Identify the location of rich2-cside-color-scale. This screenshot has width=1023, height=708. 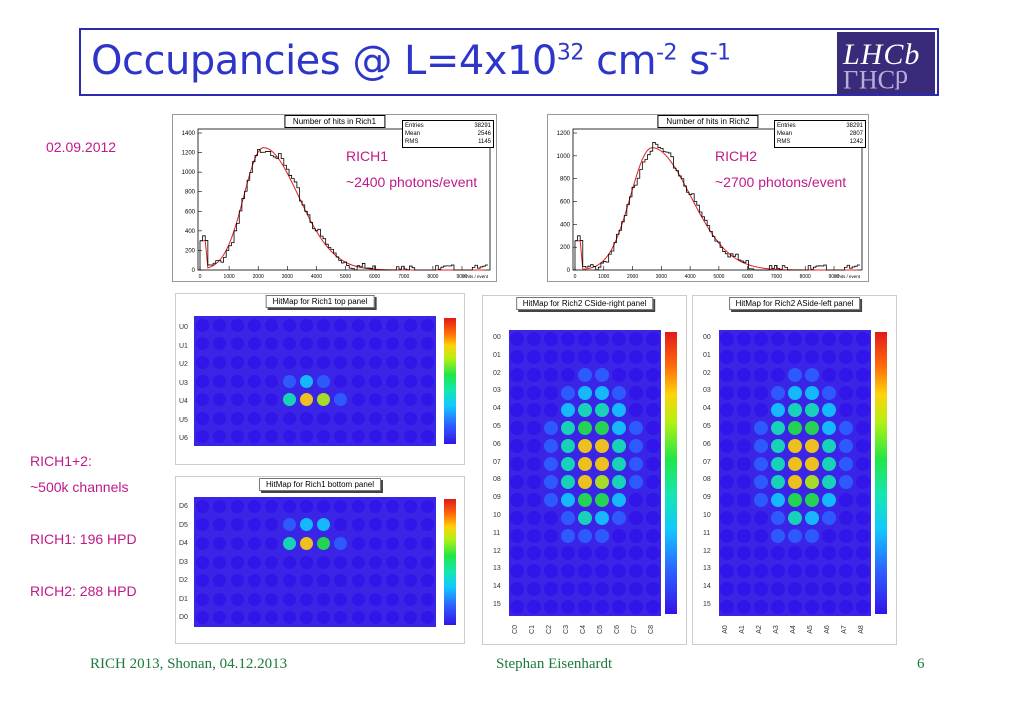
(671, 473).